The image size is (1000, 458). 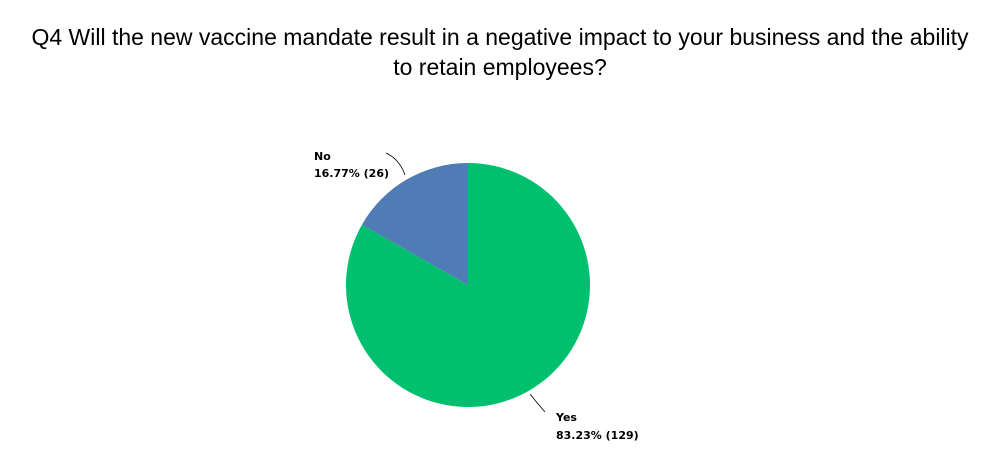 I want to click on slice-label-yes: Yes 83.23% (129), so click(x=597, y=426).